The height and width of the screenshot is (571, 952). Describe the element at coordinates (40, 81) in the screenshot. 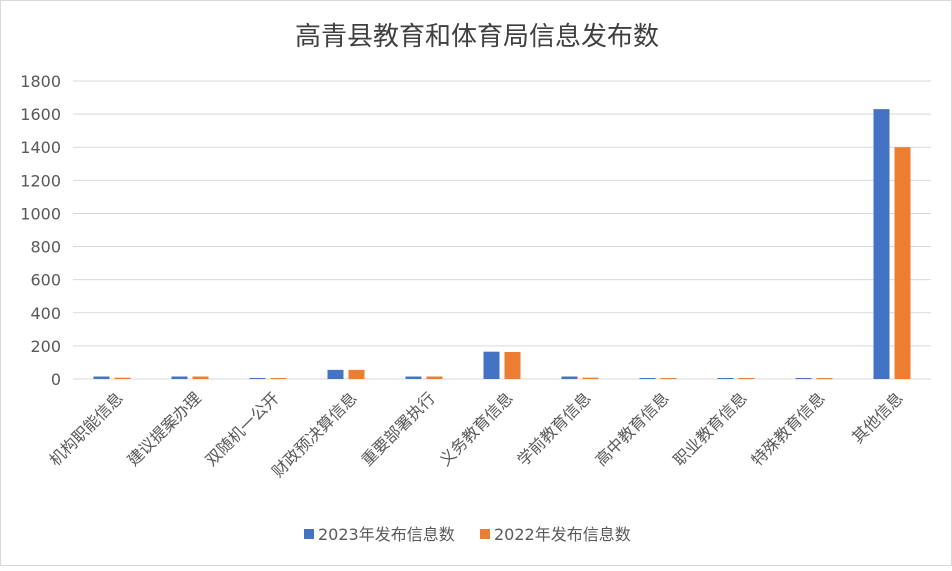

I see `y-tick-label: 1800` at that location.